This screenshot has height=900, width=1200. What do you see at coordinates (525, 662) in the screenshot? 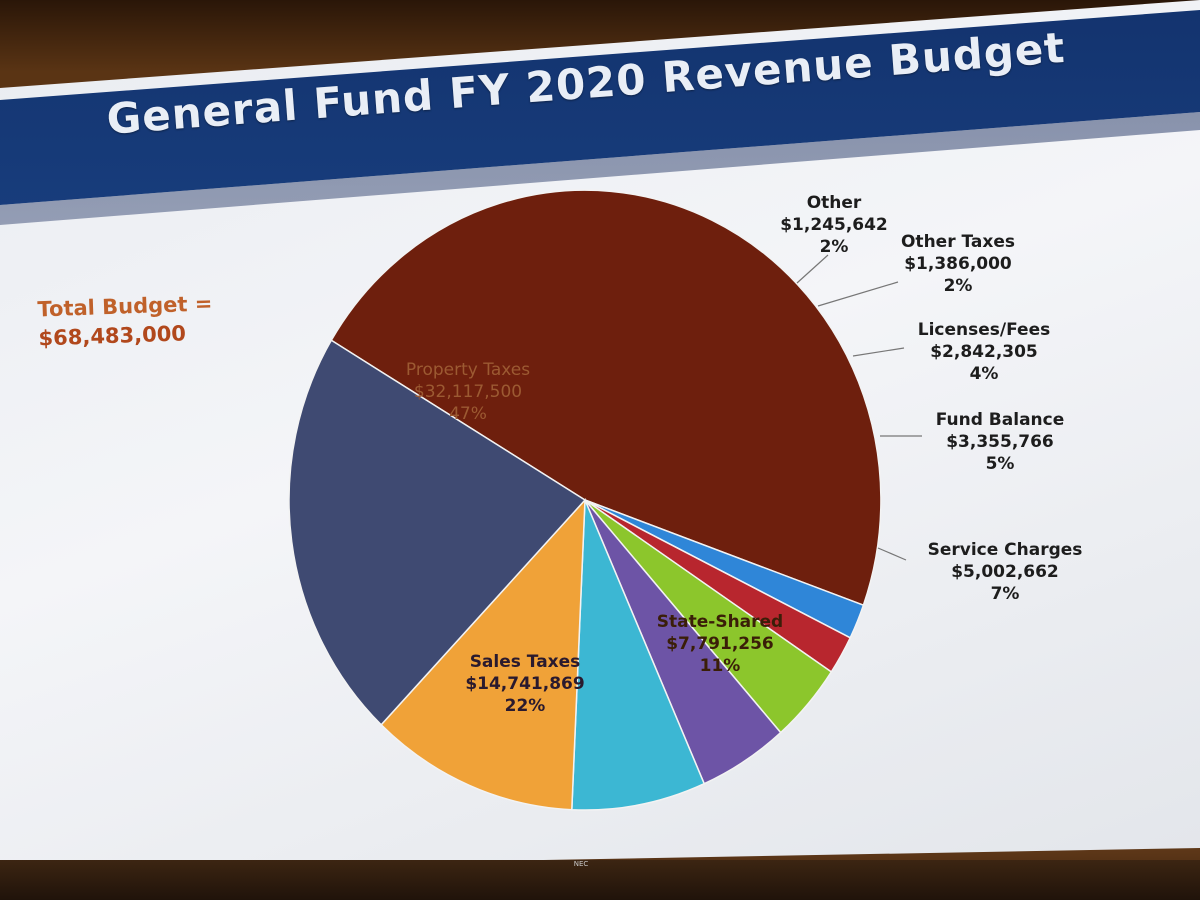
I see `slice-label-sales-taxes-name: Sales Taxes` at bounding box center [525, 662].